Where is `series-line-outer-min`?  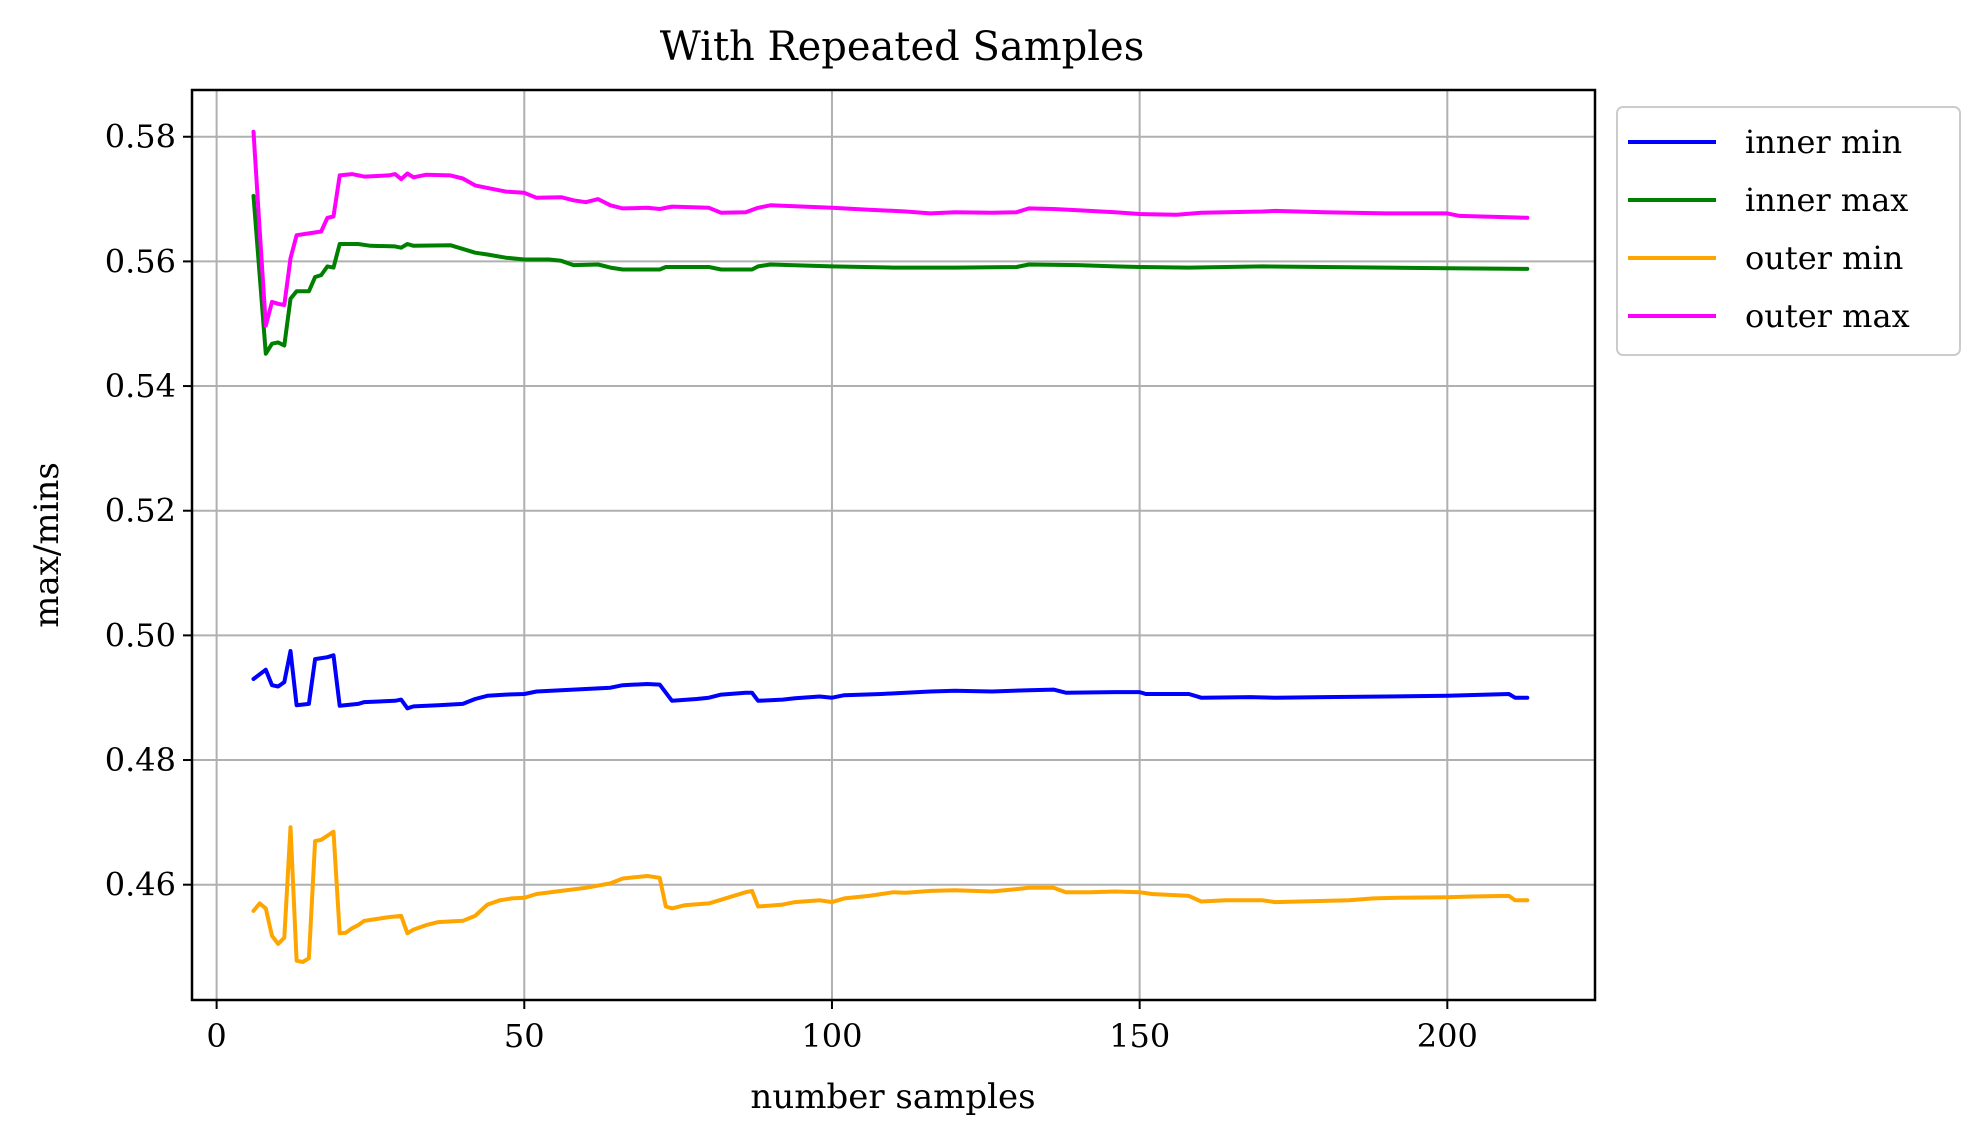
series-line-outer-min is located at coordinates (890, 894).